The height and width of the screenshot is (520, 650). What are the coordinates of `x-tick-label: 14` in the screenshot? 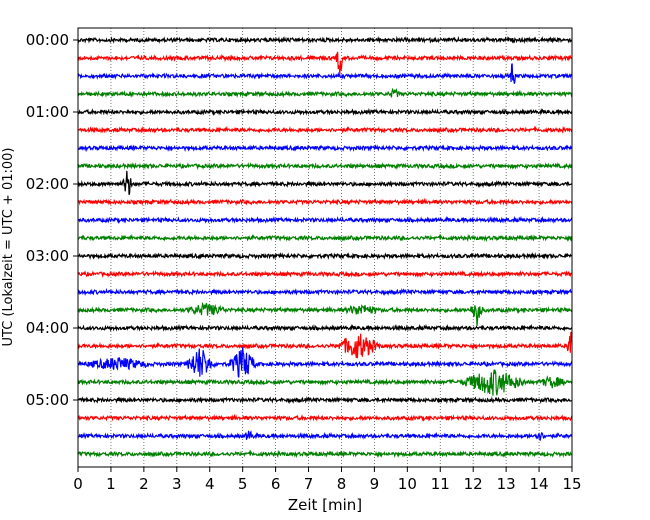 It's located at (539, 484).